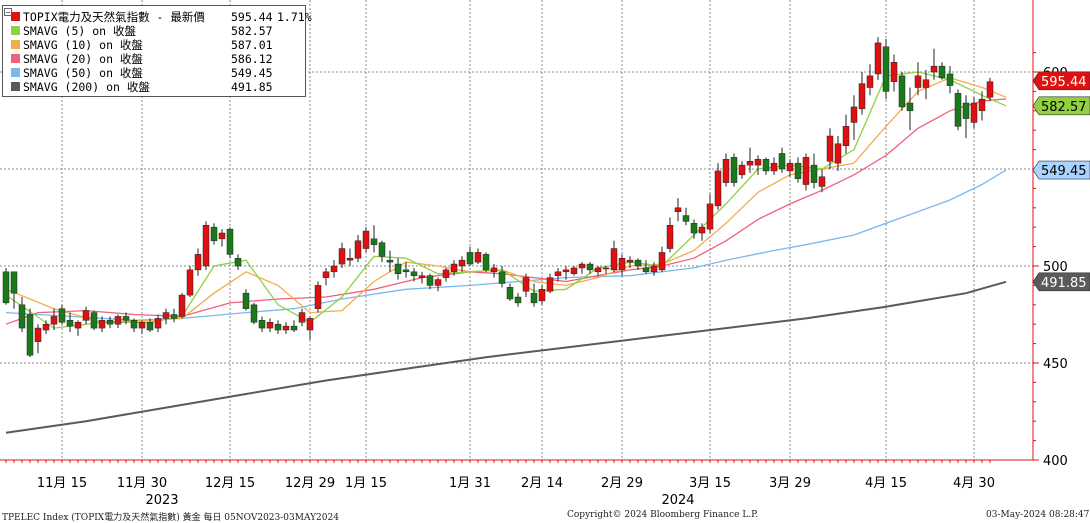  I want to click on x-tick-label: 2月 14, so click(542, 483).